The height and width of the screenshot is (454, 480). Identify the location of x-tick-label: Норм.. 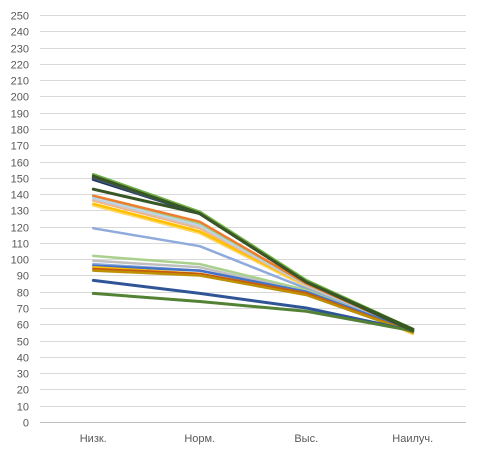
(199, 439).